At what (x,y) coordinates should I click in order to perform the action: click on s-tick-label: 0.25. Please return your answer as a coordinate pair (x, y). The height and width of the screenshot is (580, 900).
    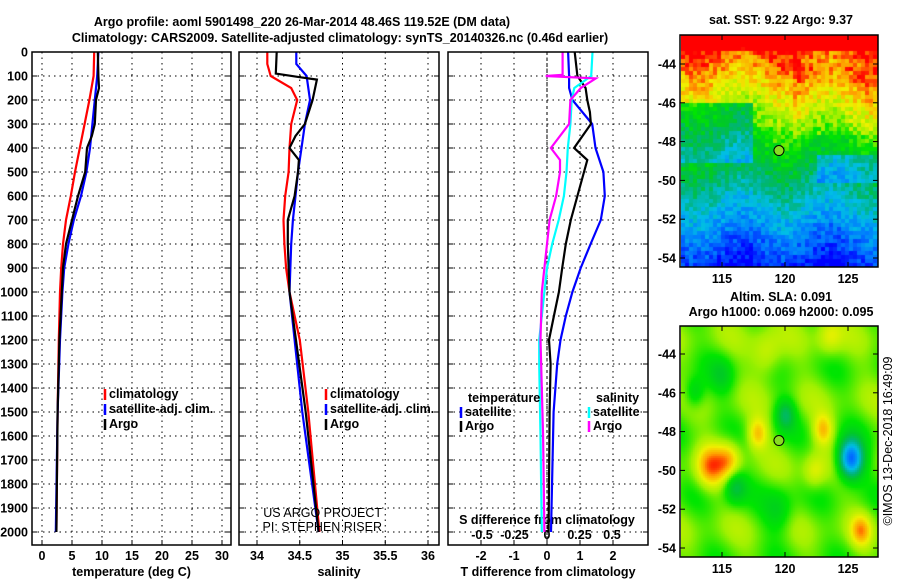
    Looking at the image, I should click on (579, 535).